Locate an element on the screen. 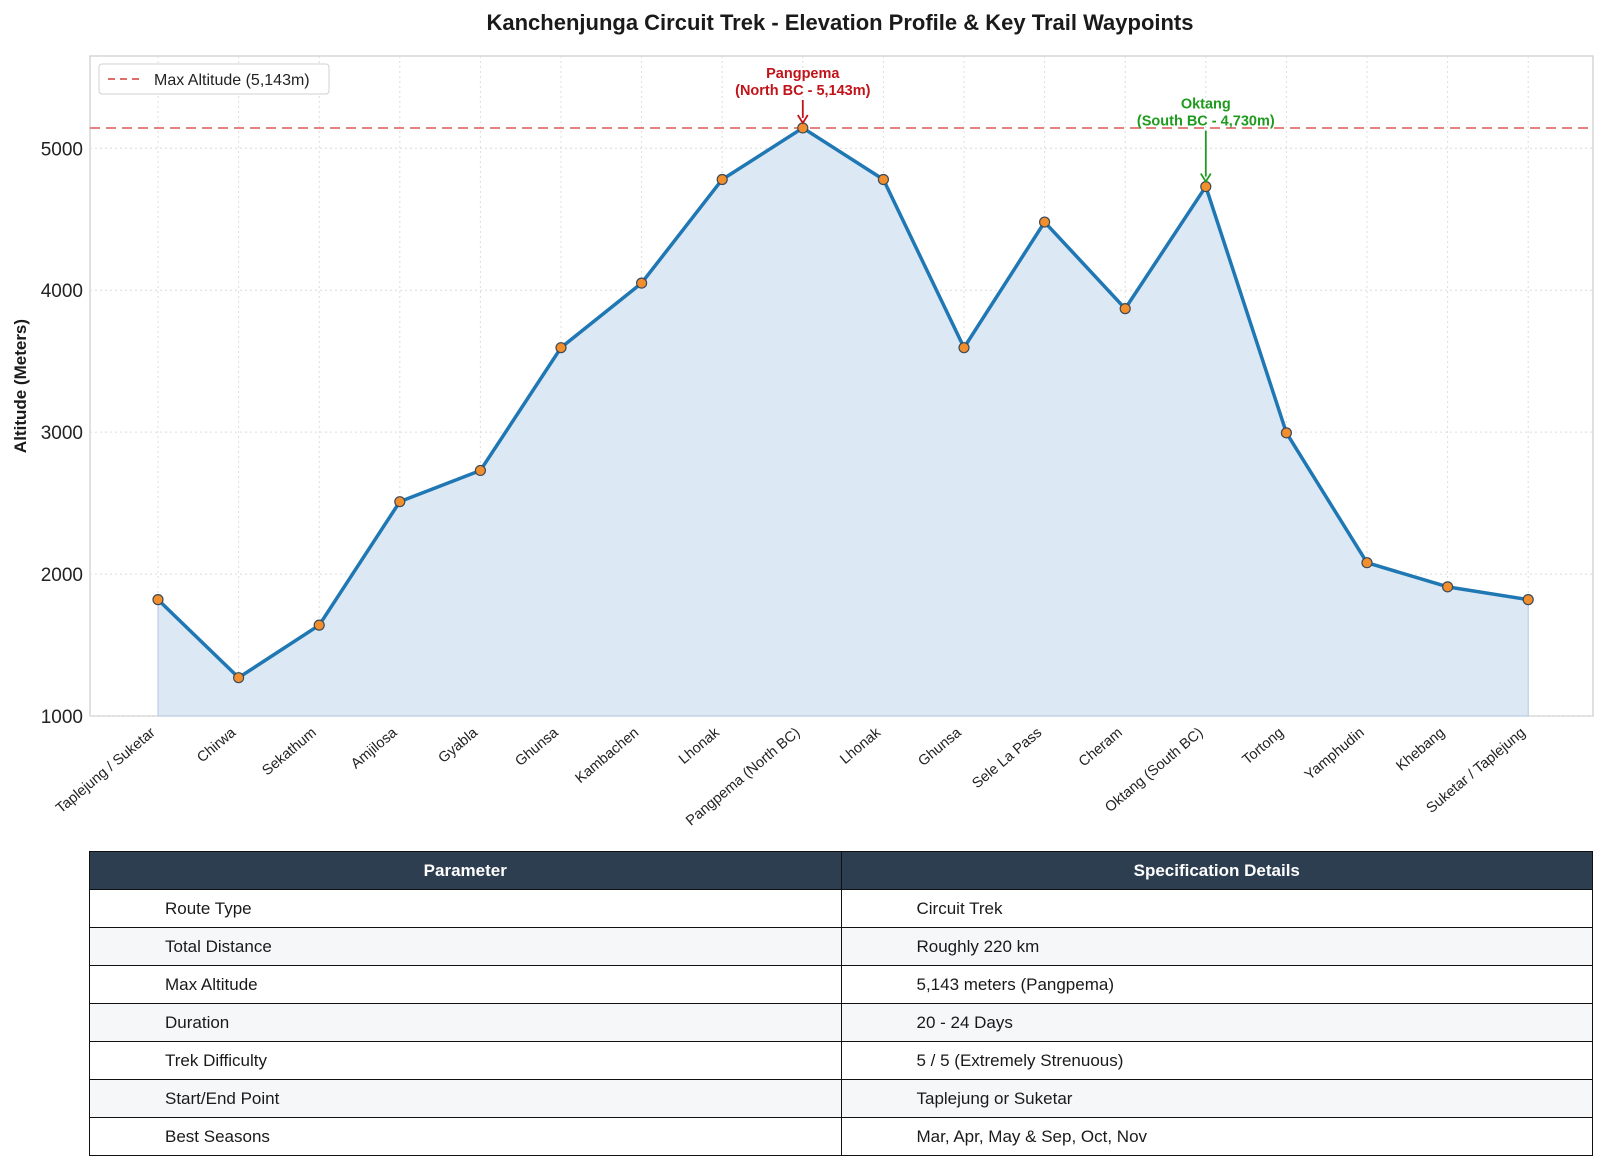 This screenshot has width=1600, height=1167. table-cell-parameter: Start/End Point is located at coordinates (465, 1098).